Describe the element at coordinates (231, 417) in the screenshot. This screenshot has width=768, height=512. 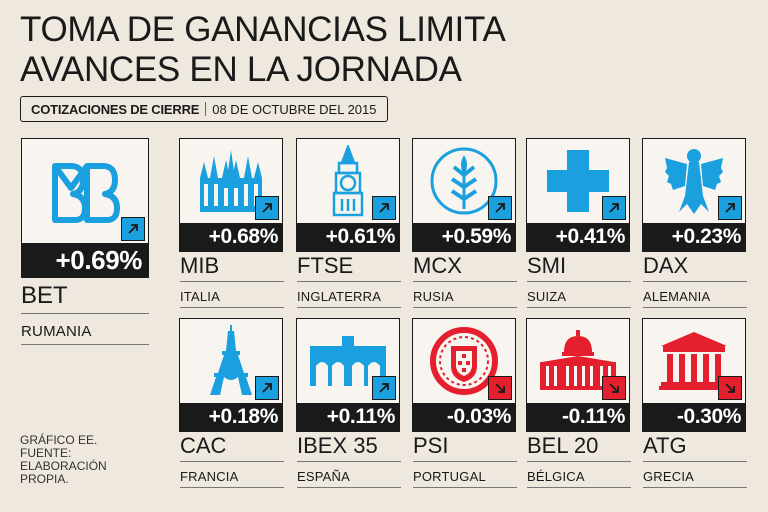
I see `index-value: +0.18%` at that location.